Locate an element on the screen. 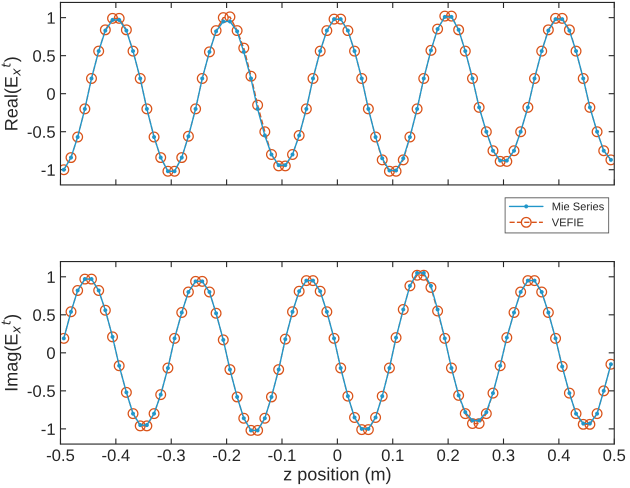 This screenshot has width=630, height=488. y-axis-title: Real(E$_{x}$$^{t}$) is located at coordinates (12, 93).